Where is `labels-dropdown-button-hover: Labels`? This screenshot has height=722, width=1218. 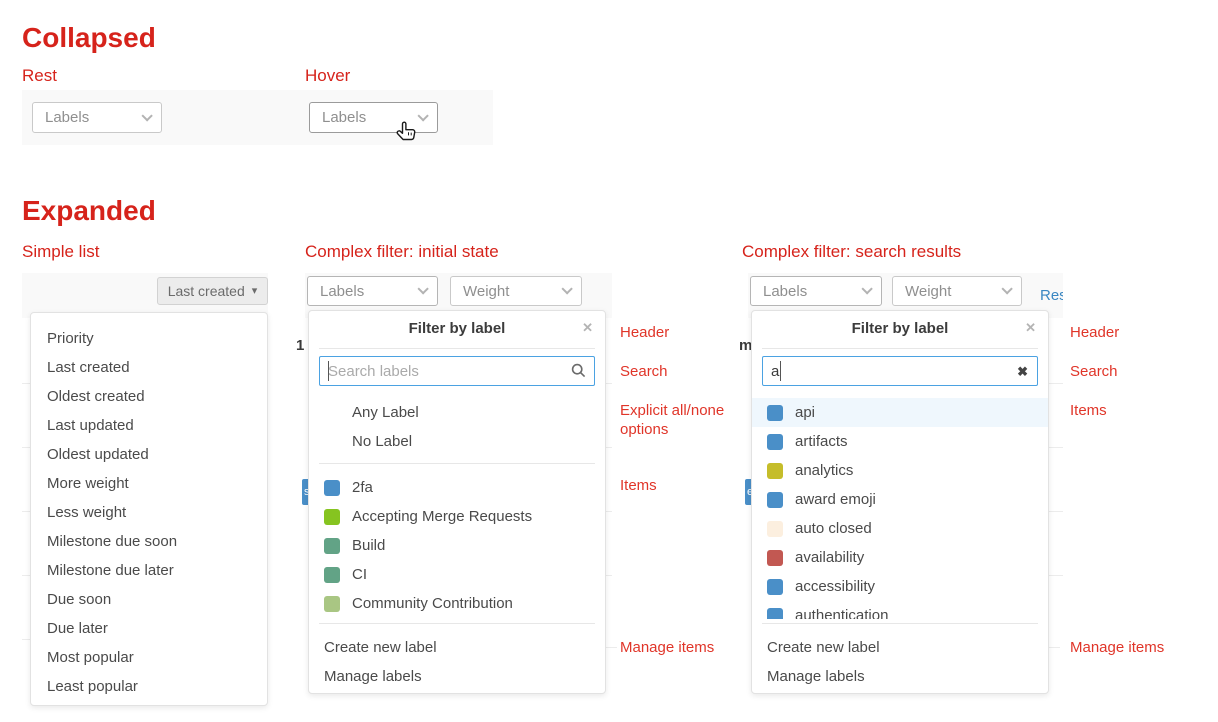
labels-dropdown-button-hover: Labels is located at coordinates (373, 117).